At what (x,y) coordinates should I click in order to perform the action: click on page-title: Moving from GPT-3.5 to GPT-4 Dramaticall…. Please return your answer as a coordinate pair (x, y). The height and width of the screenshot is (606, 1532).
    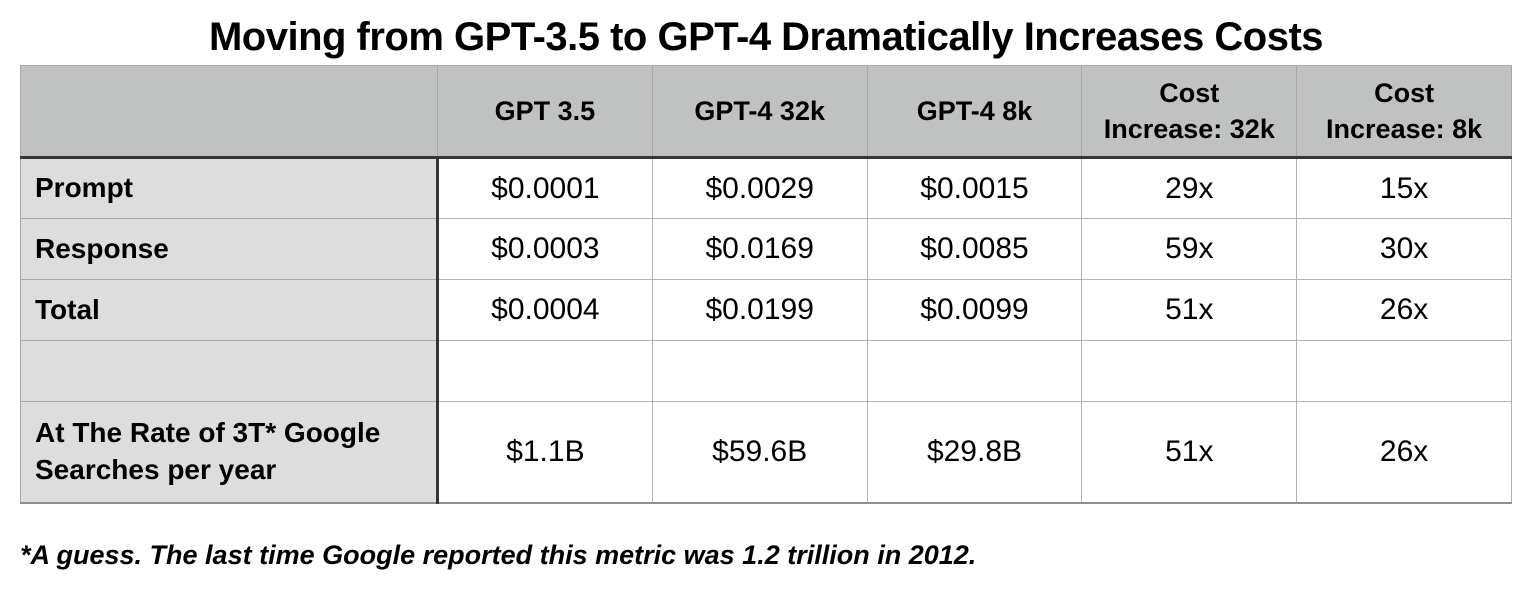
    Looking at the image, I should click on (766, 37).